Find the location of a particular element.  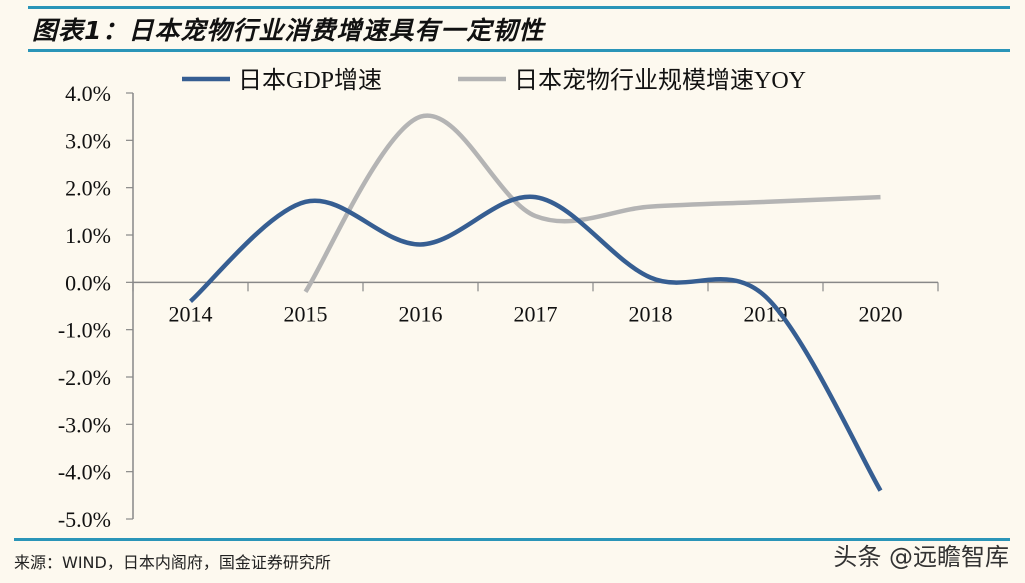

source-note: 来源：WIND，日本内阁府，国金证券研究所 is located at coordinates (172, 562).